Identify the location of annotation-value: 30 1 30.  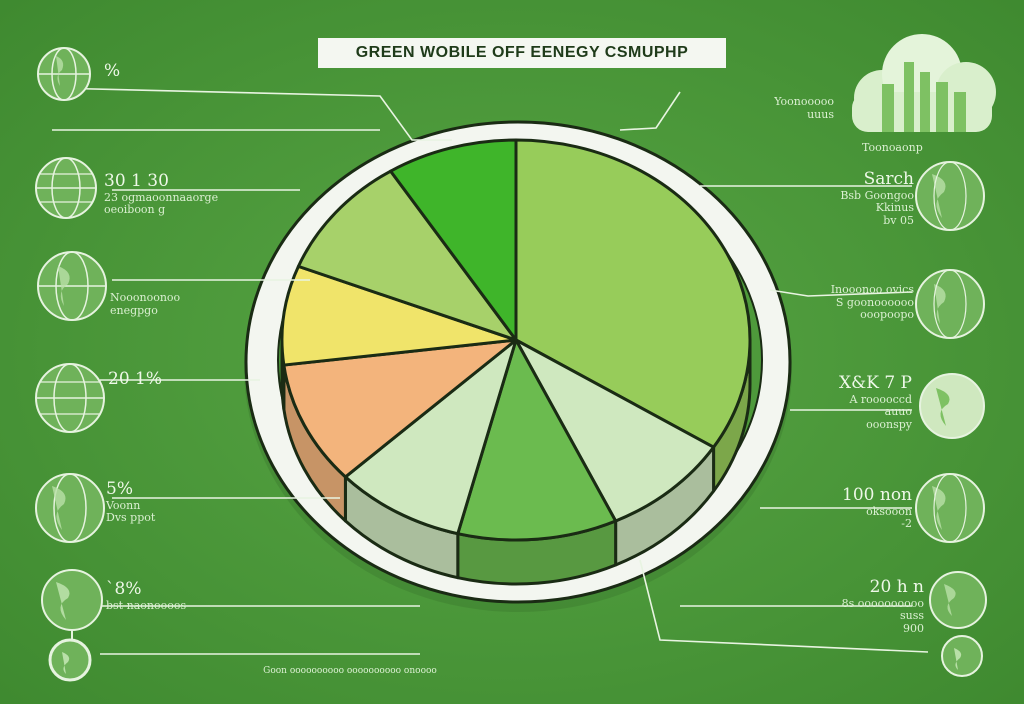
(136, 181).